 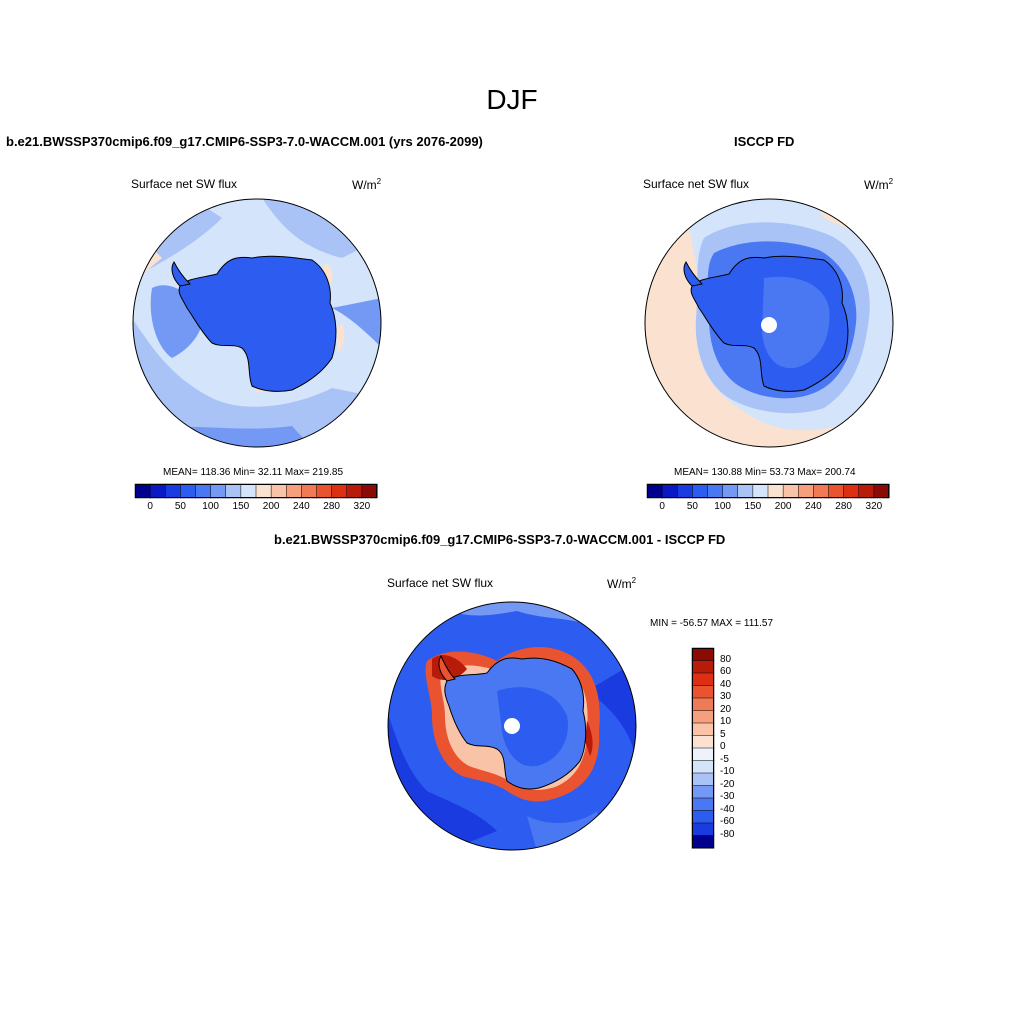 What do you see at coordinates (753, 506) in the screenshot?
I see `obs-colorbar-tick-label: 150` at bounding box center [753, 506].